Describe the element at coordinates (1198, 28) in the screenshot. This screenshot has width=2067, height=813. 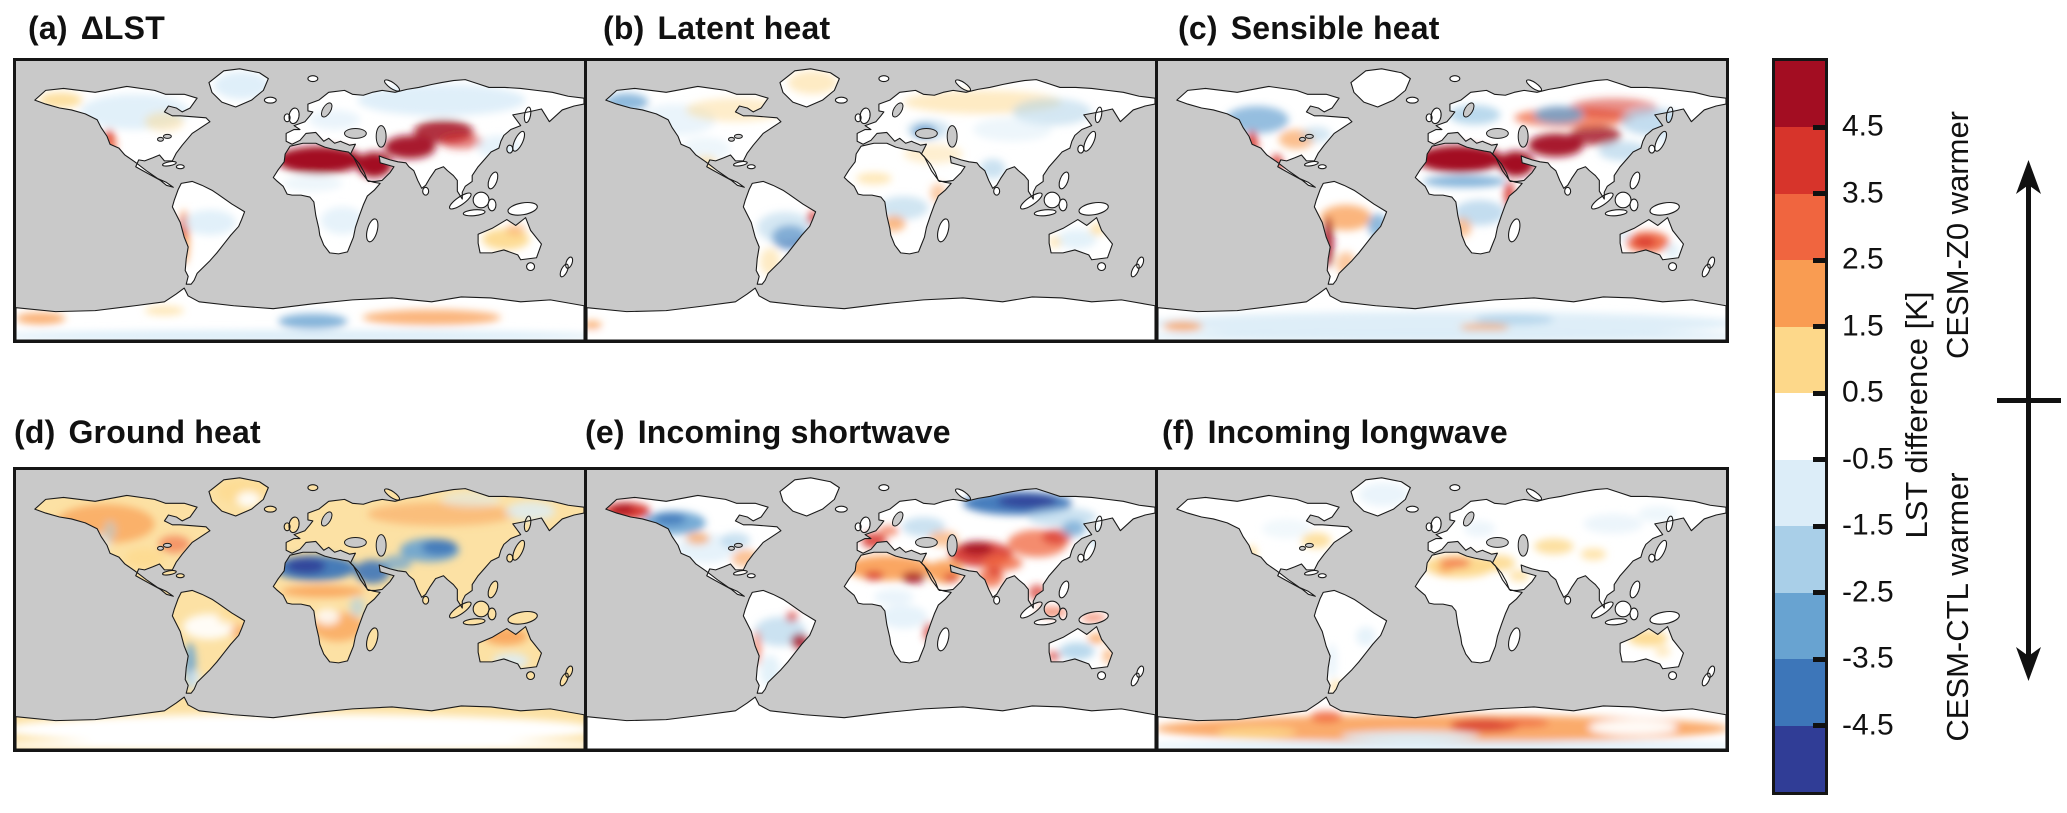
I see `panel-label: (c)` at that location.